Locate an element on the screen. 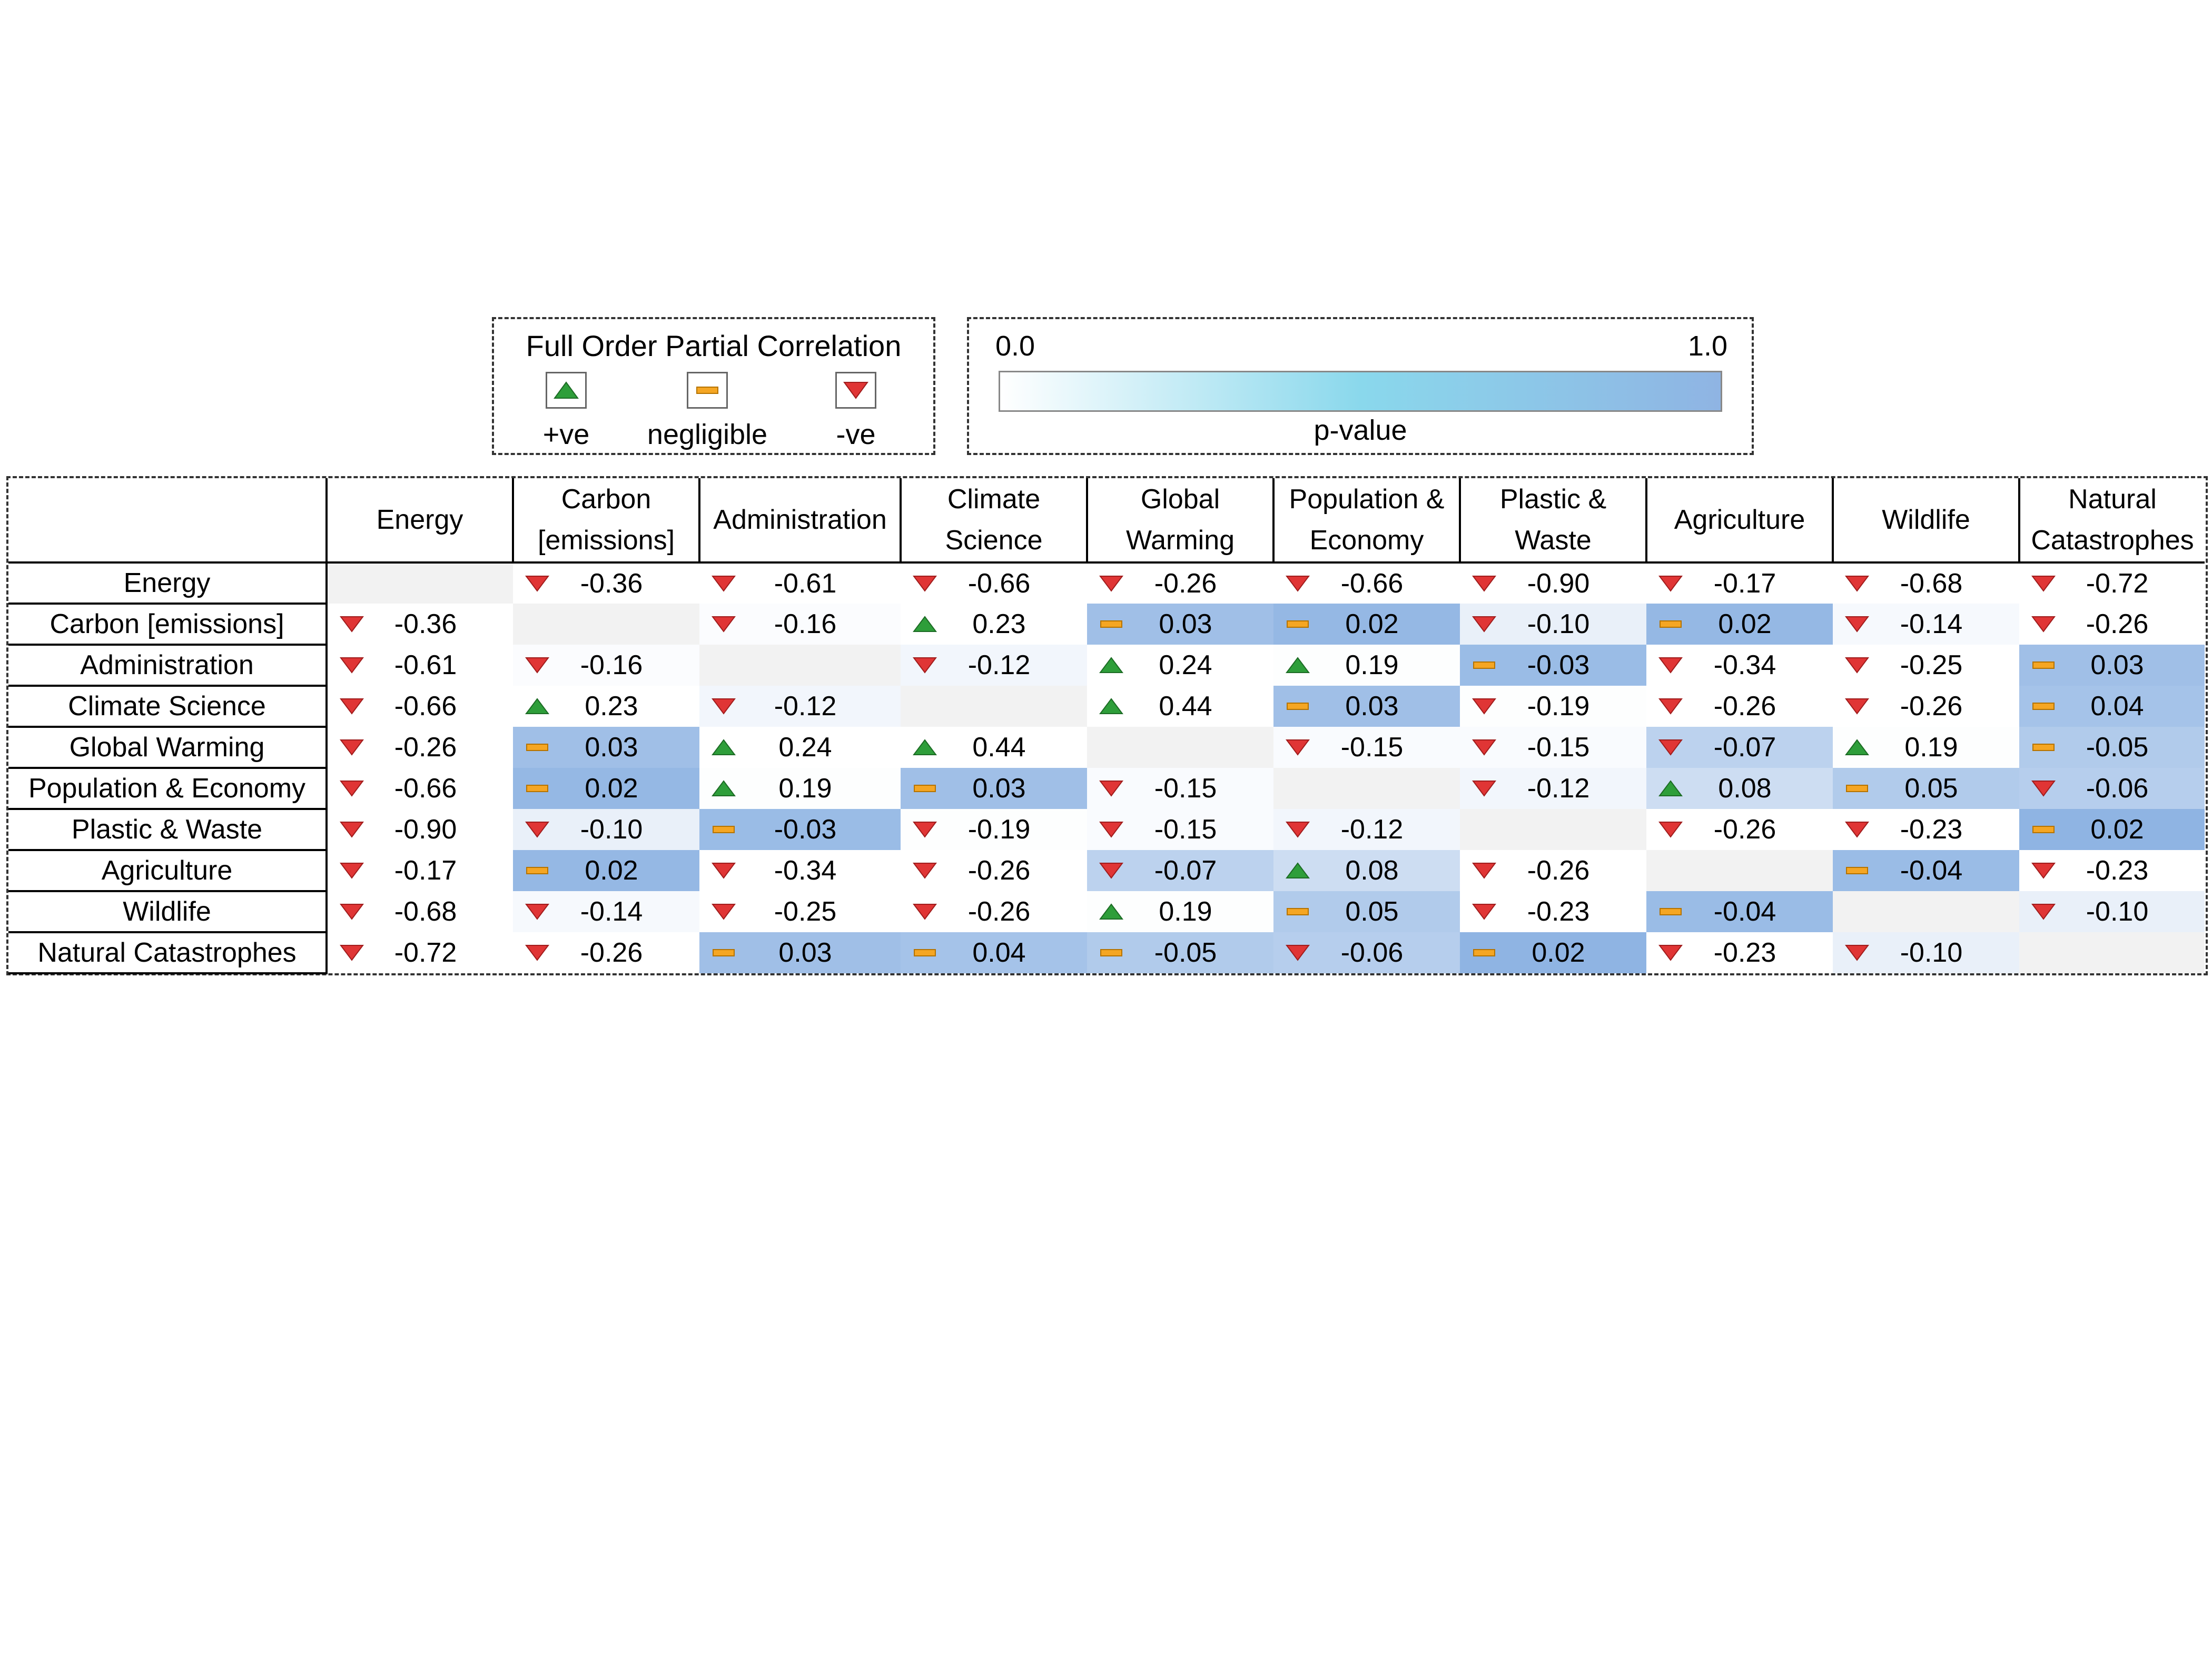 This screenshot has height=1659, width=2212. heatmap-cell: -0.12 is located at coordinates (994, 665).